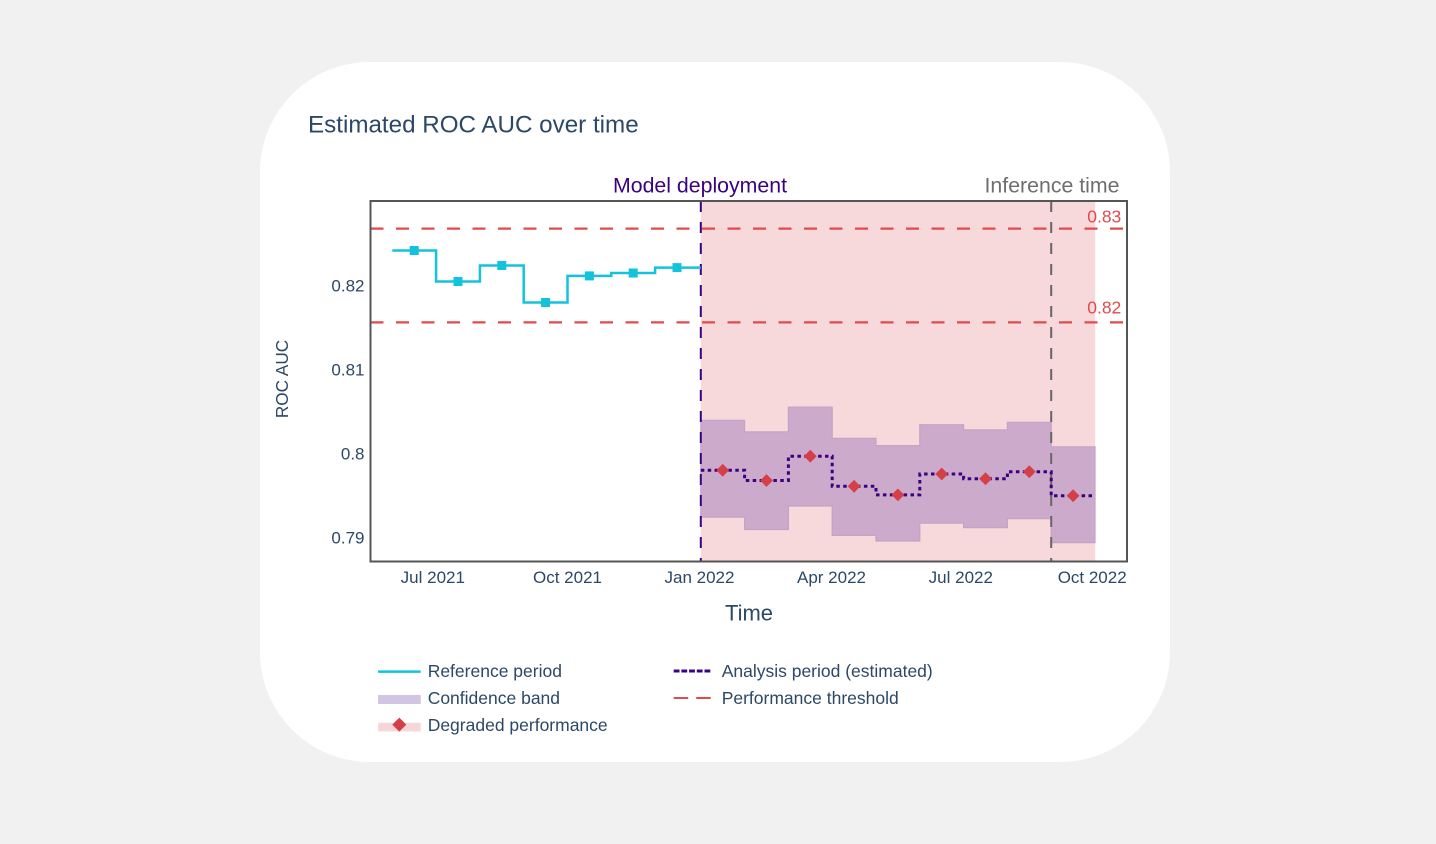 This screenshot has height=844, width=1436. What do you see at coordinates (567, 577) in the screenshot?
I see `svg-text: Oct 2021` at bounding box center [567, 577].